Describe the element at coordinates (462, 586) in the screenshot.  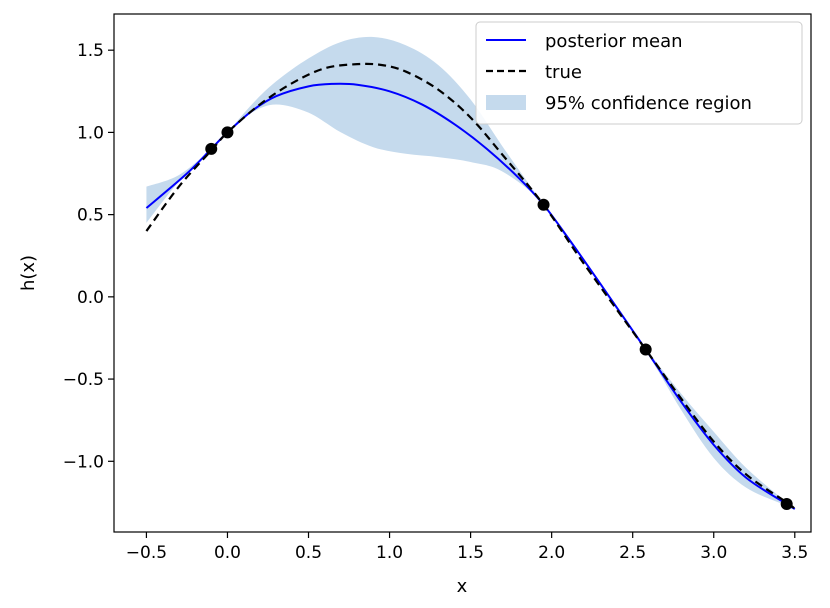
I see `x-axis-label: x` at that location.